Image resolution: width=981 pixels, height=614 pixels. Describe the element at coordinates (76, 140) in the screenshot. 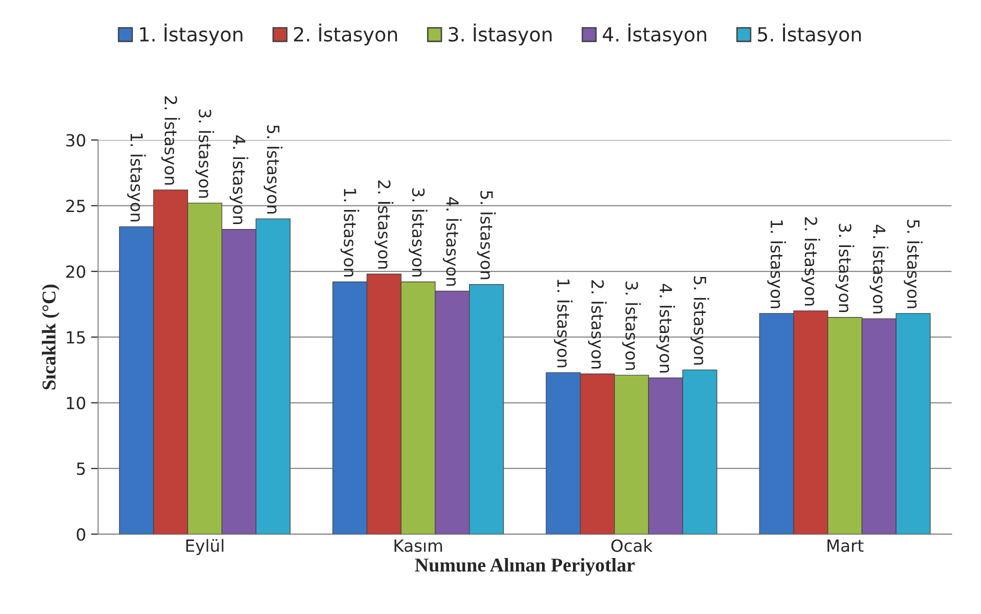

I see `y-tick-label: 30` at that location.